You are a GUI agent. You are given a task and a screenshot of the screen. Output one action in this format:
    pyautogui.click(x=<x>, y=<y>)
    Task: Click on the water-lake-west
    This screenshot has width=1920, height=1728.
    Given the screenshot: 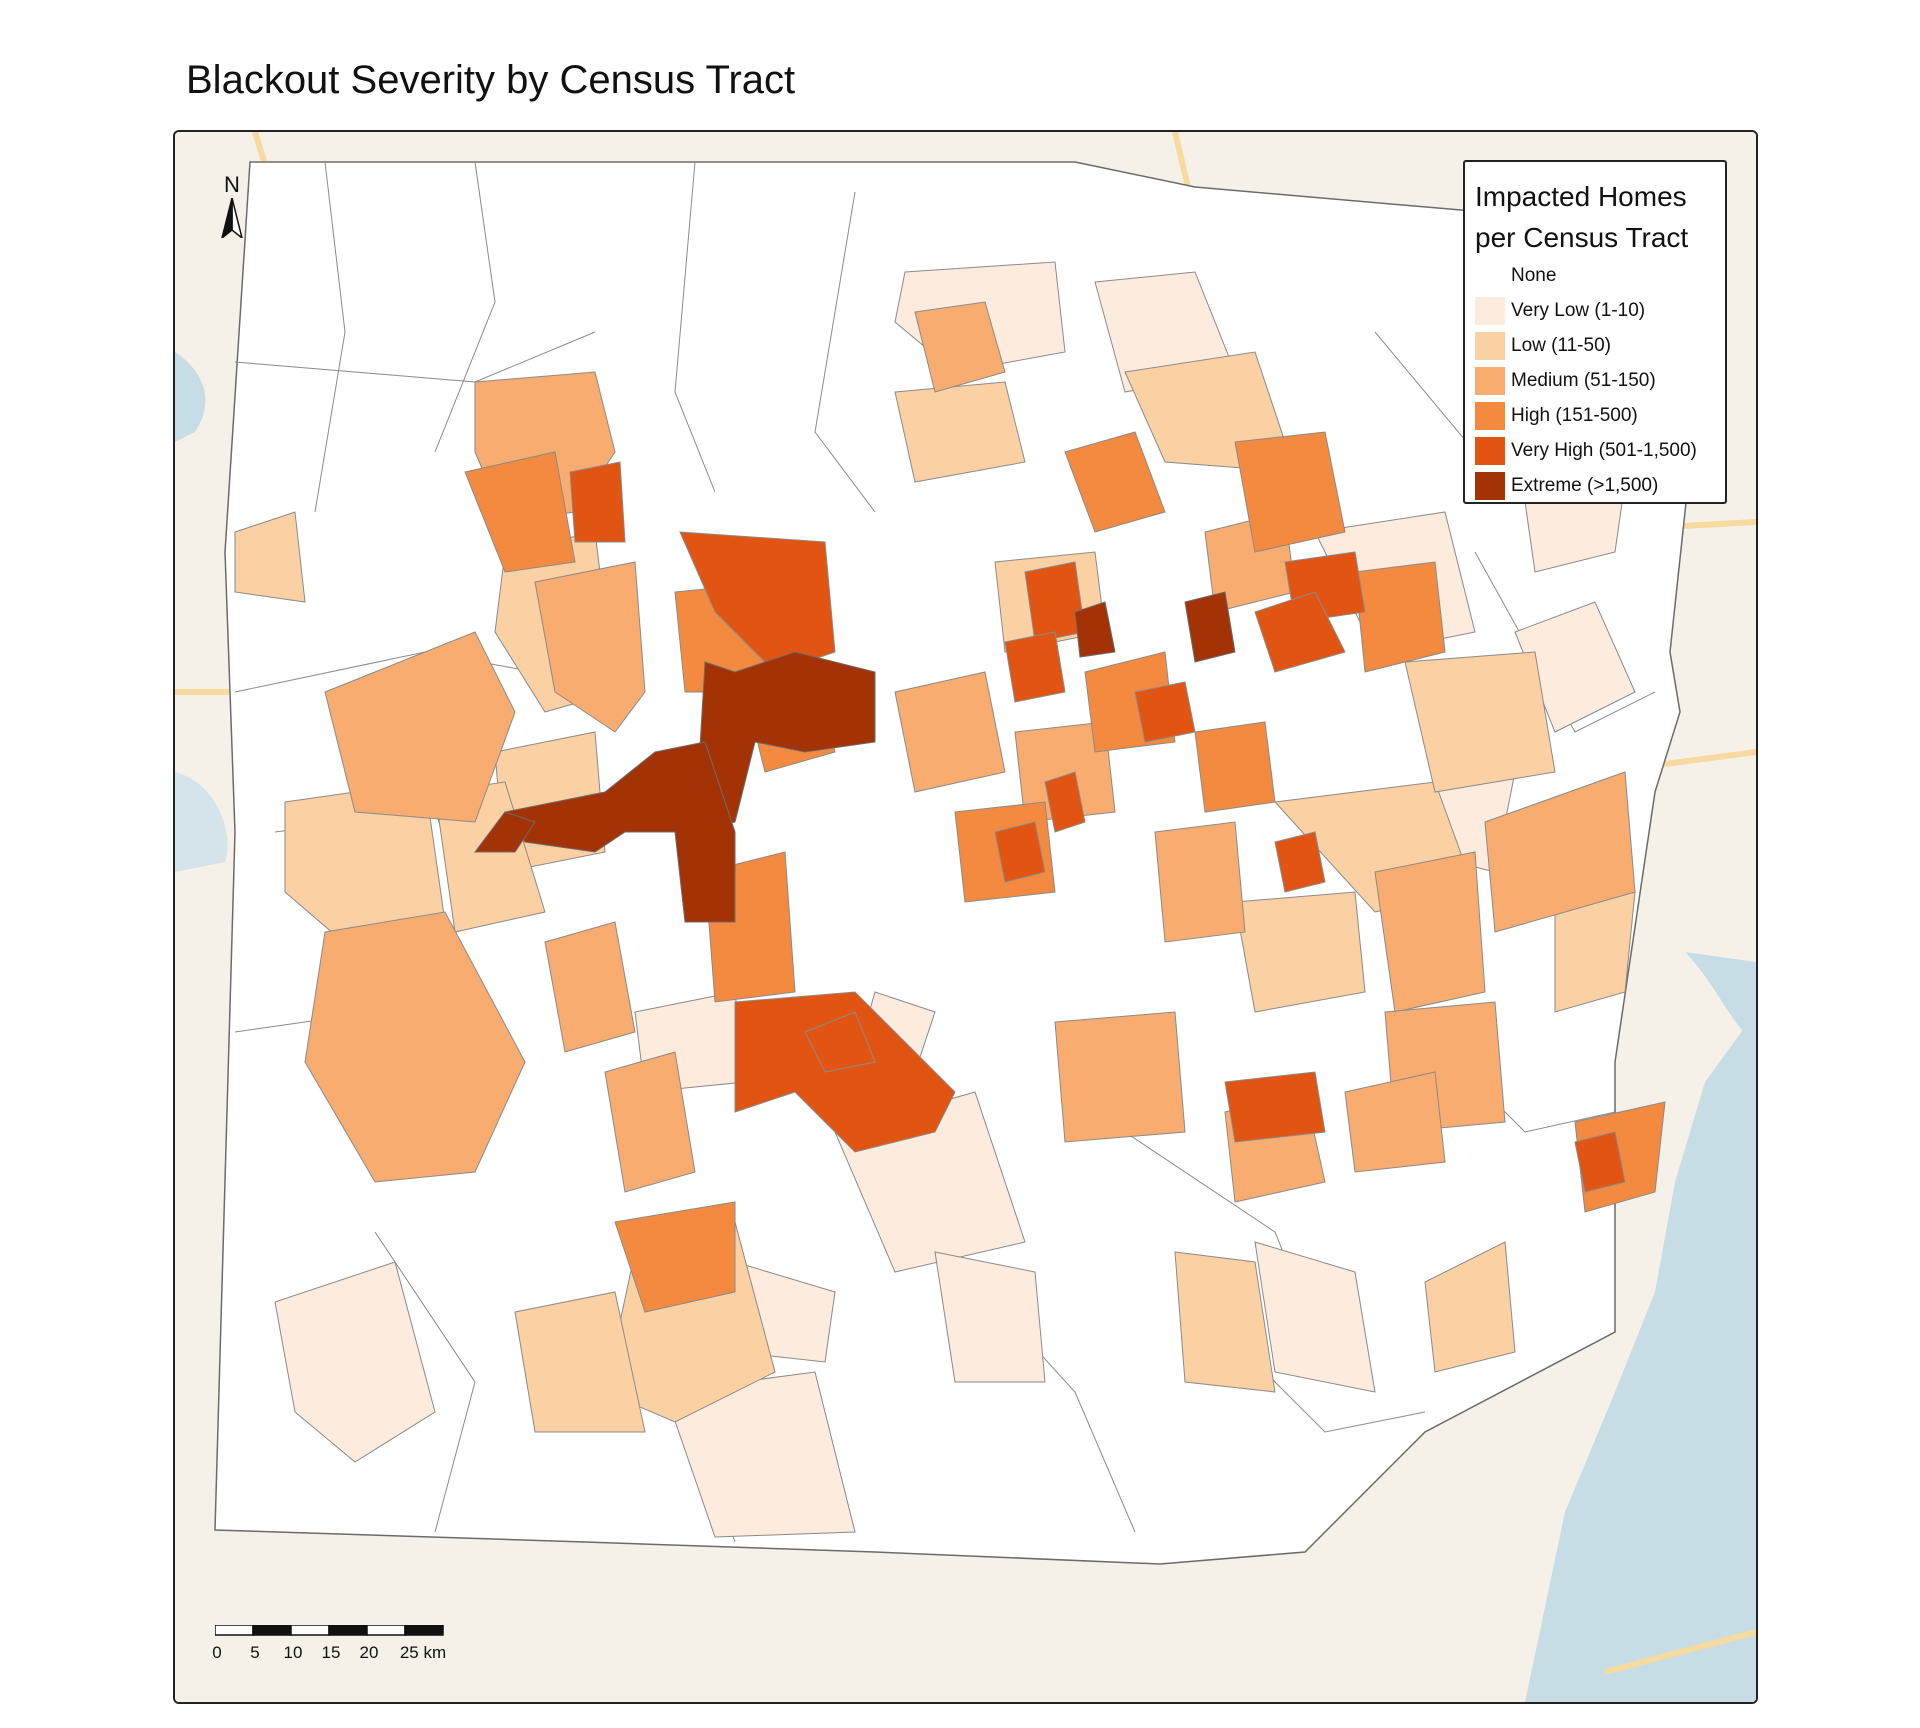 What is the action you would take?
    pyautogui.click(x=201, y=822)
    